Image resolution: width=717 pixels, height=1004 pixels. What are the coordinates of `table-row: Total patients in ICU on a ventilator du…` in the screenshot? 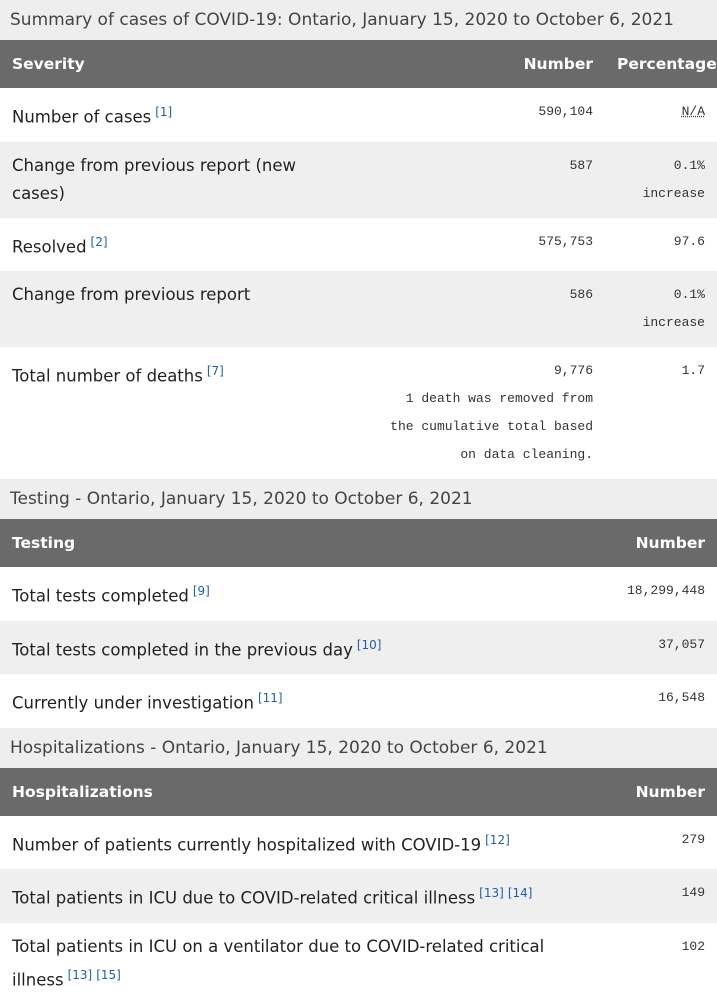 It's located at (358, 963).